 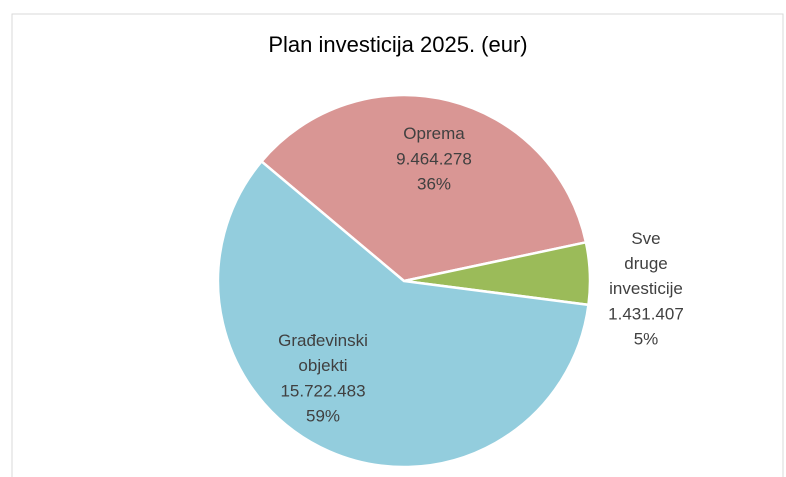 I want to click on chart-title: Plan investicija 2025. (eur), so click(x=397, y=44).